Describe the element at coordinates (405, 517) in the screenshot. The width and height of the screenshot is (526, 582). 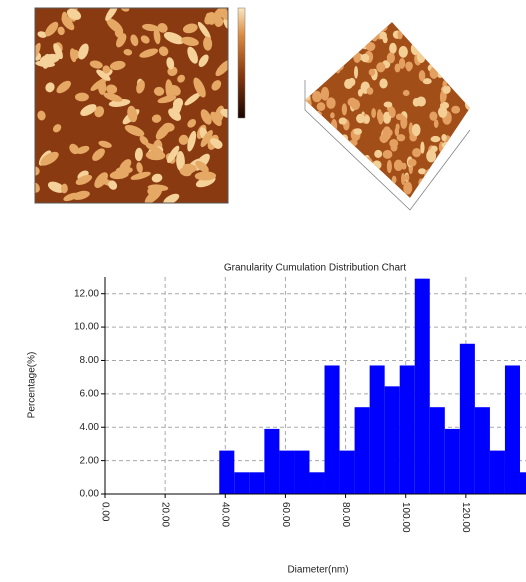
I see `x-tick-label: 100.00` at that location.